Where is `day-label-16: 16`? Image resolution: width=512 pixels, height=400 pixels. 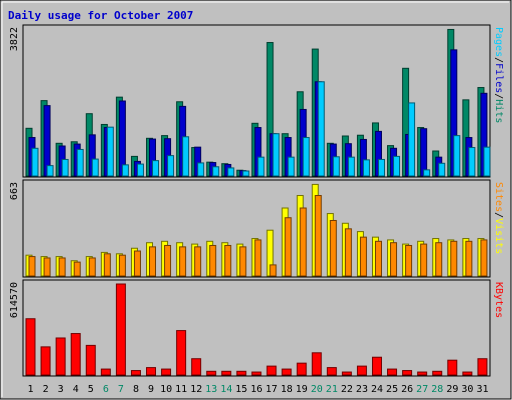
day-label-16: 16 is located at coordinates (256, 389).